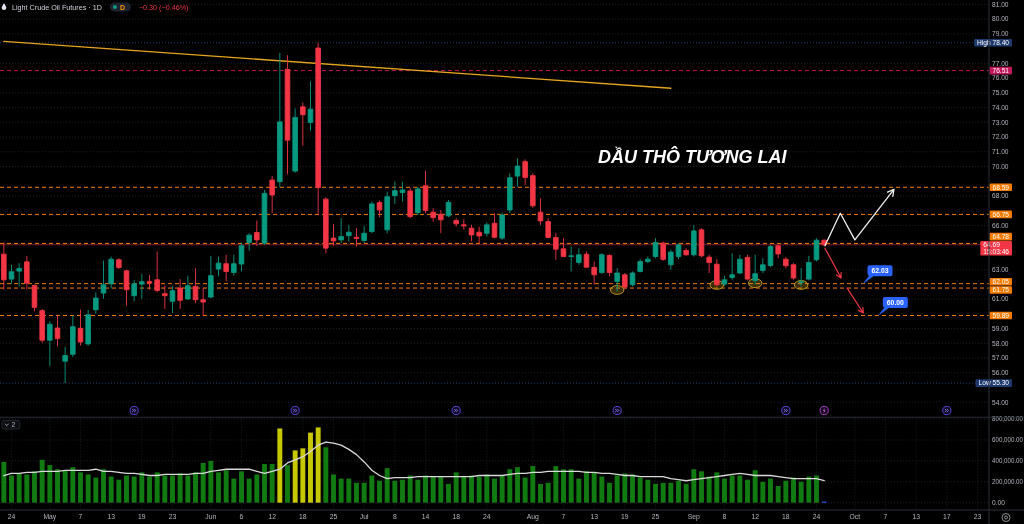 This screenshot has width=1024, height=524. What do you see at coordinates (414, 461) in the screenshot?
I see `line-series` at bounding box center [414, 461].